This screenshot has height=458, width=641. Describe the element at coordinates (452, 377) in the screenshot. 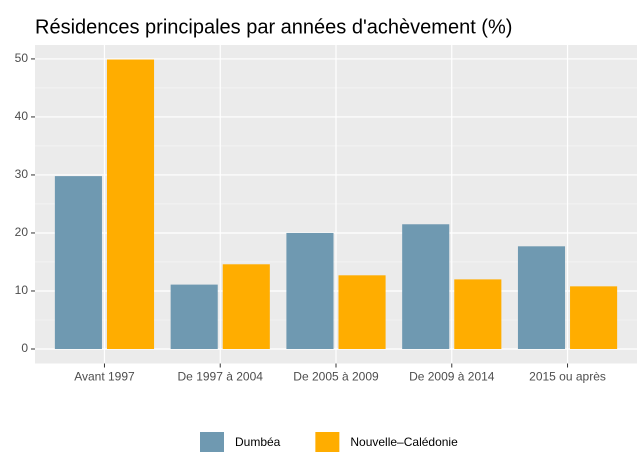

I see `x-tick-label: De 2009 à 2014` at that location.